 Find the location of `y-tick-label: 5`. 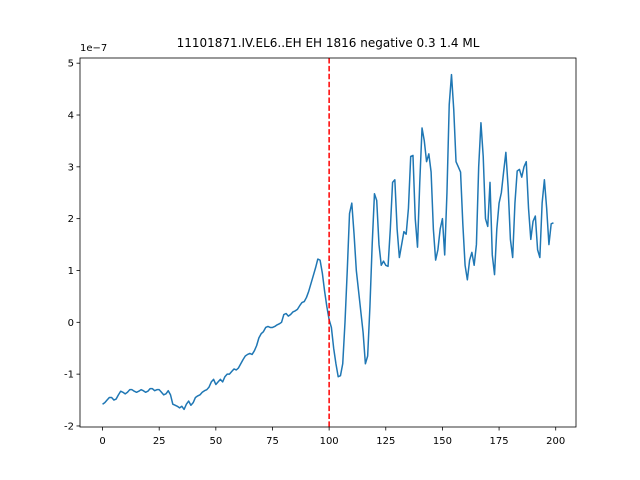

y-tick-label: 5 is located at coordinates (71, 64).